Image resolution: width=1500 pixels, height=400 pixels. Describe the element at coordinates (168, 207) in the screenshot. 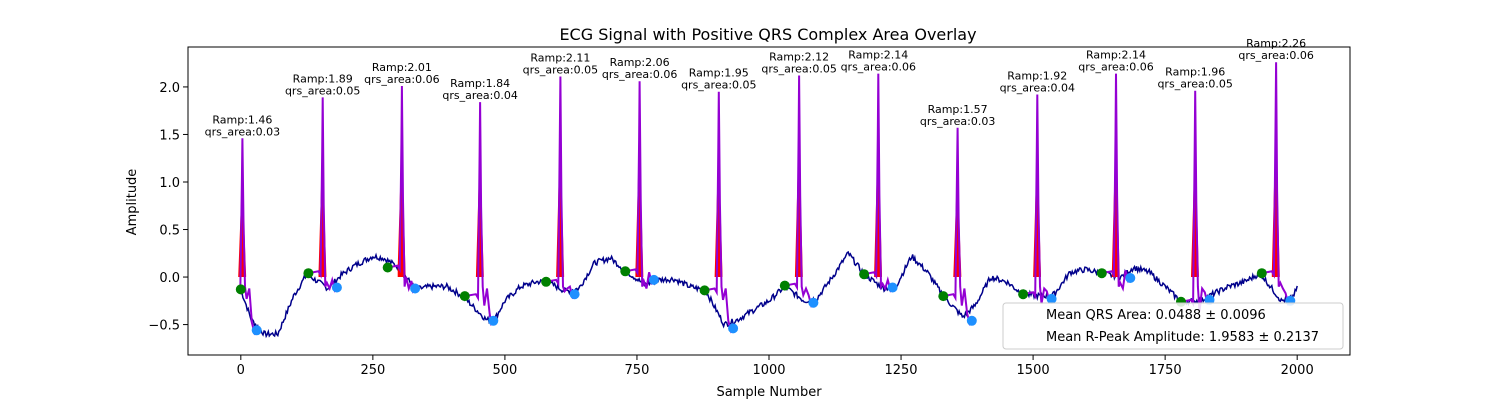

I see `y-axis: −0.5 0.0 0.5 1.0 1.5 2.0` at that location.